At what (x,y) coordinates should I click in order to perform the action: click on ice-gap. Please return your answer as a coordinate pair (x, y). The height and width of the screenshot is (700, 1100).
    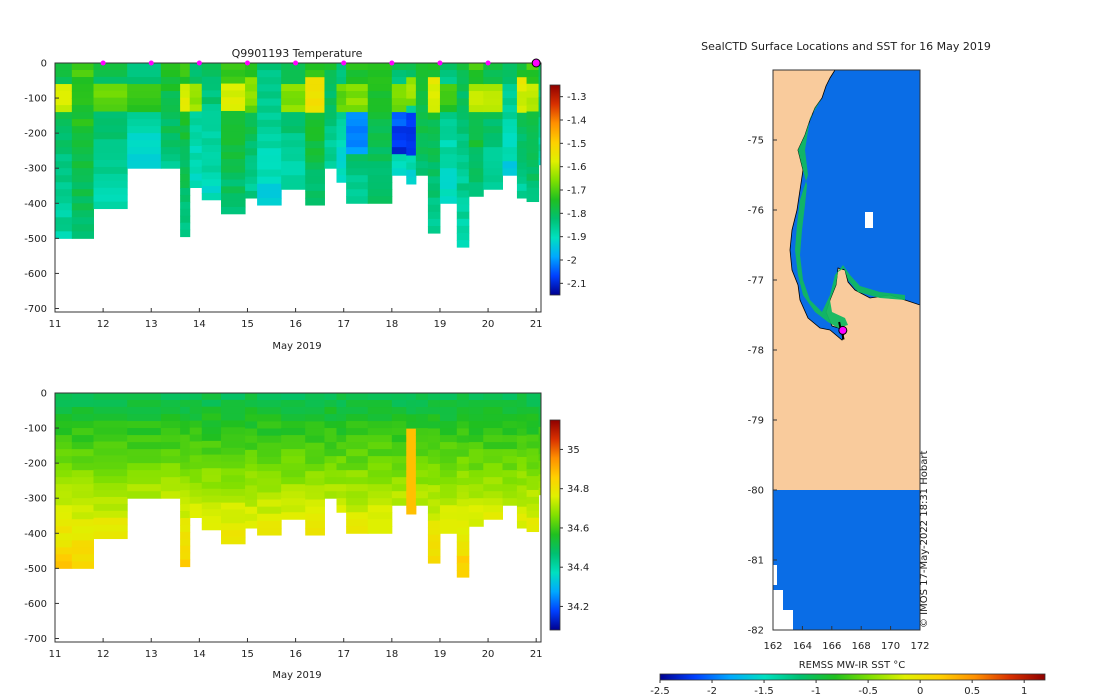
    Looking at the image, I should click on (778, 610).